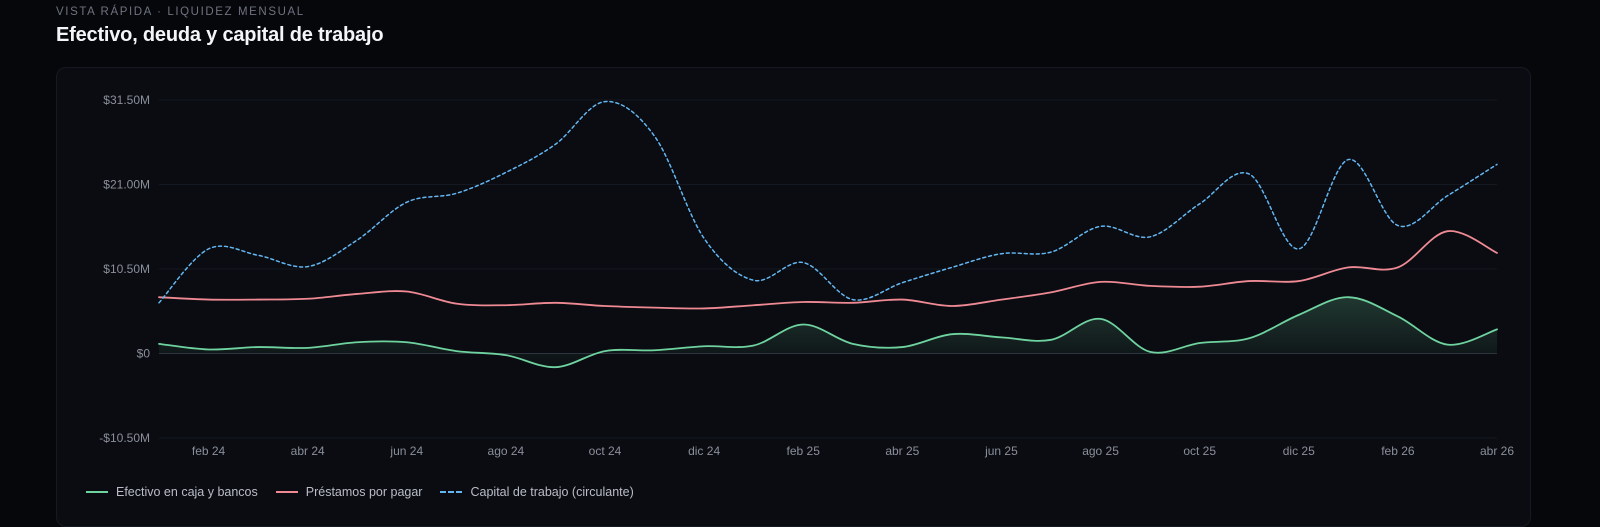 The width and height of the screenshot is (1600, 527). What do you see at coordinates (828, 270) in the screenshot?
I see `series-line-prestamos` at bounding box center [828, 270].